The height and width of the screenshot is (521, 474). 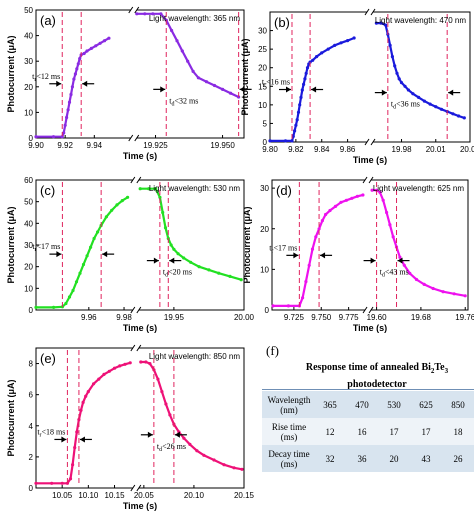 I want to click on wavelength-label: Light wavelength: 530 nm, so click(x=195, y=188).